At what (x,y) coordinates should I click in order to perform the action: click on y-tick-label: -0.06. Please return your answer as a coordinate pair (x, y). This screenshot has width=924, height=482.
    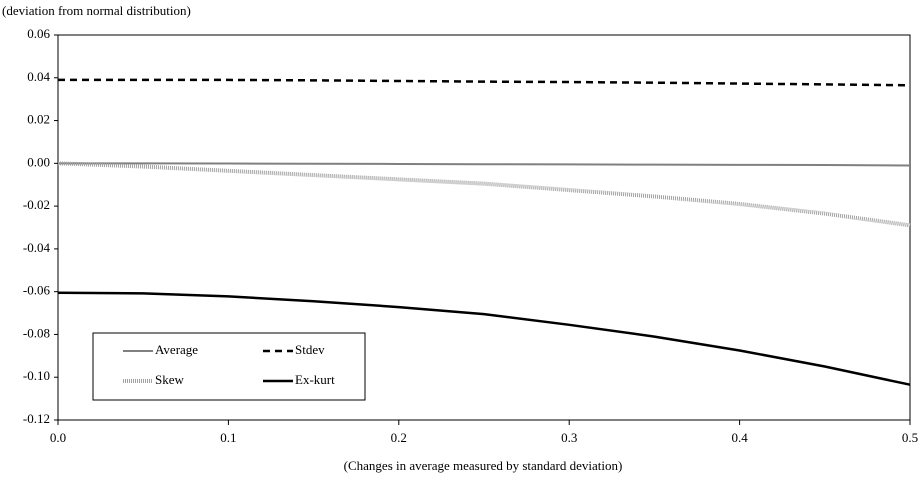
    Looking at the image, I should click on (37, 290).